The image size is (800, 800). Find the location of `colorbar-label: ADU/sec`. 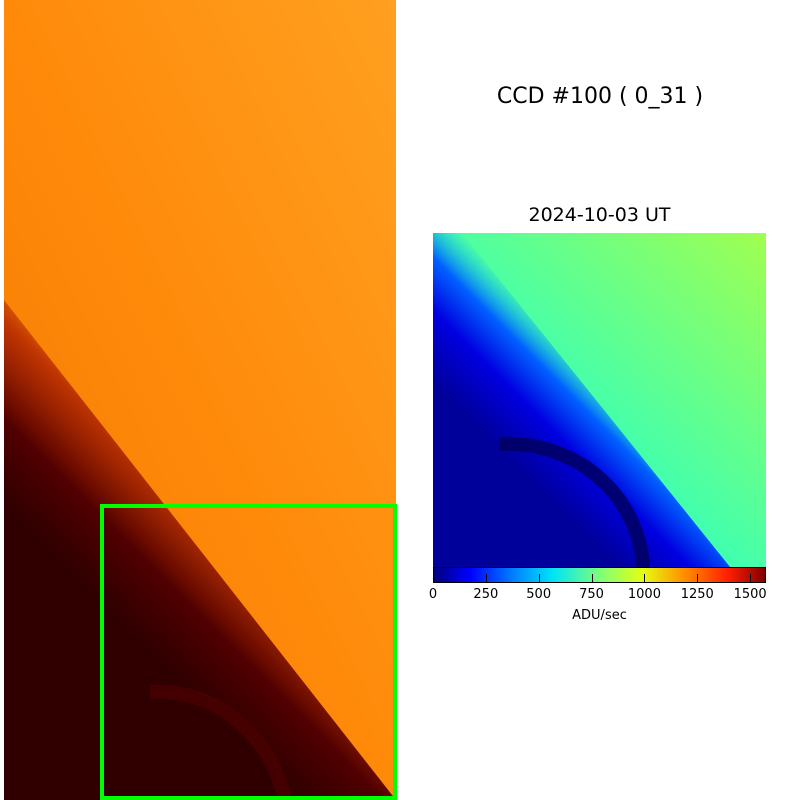

colorbar-label: ADU/sec is located at coordinates (599, 615).